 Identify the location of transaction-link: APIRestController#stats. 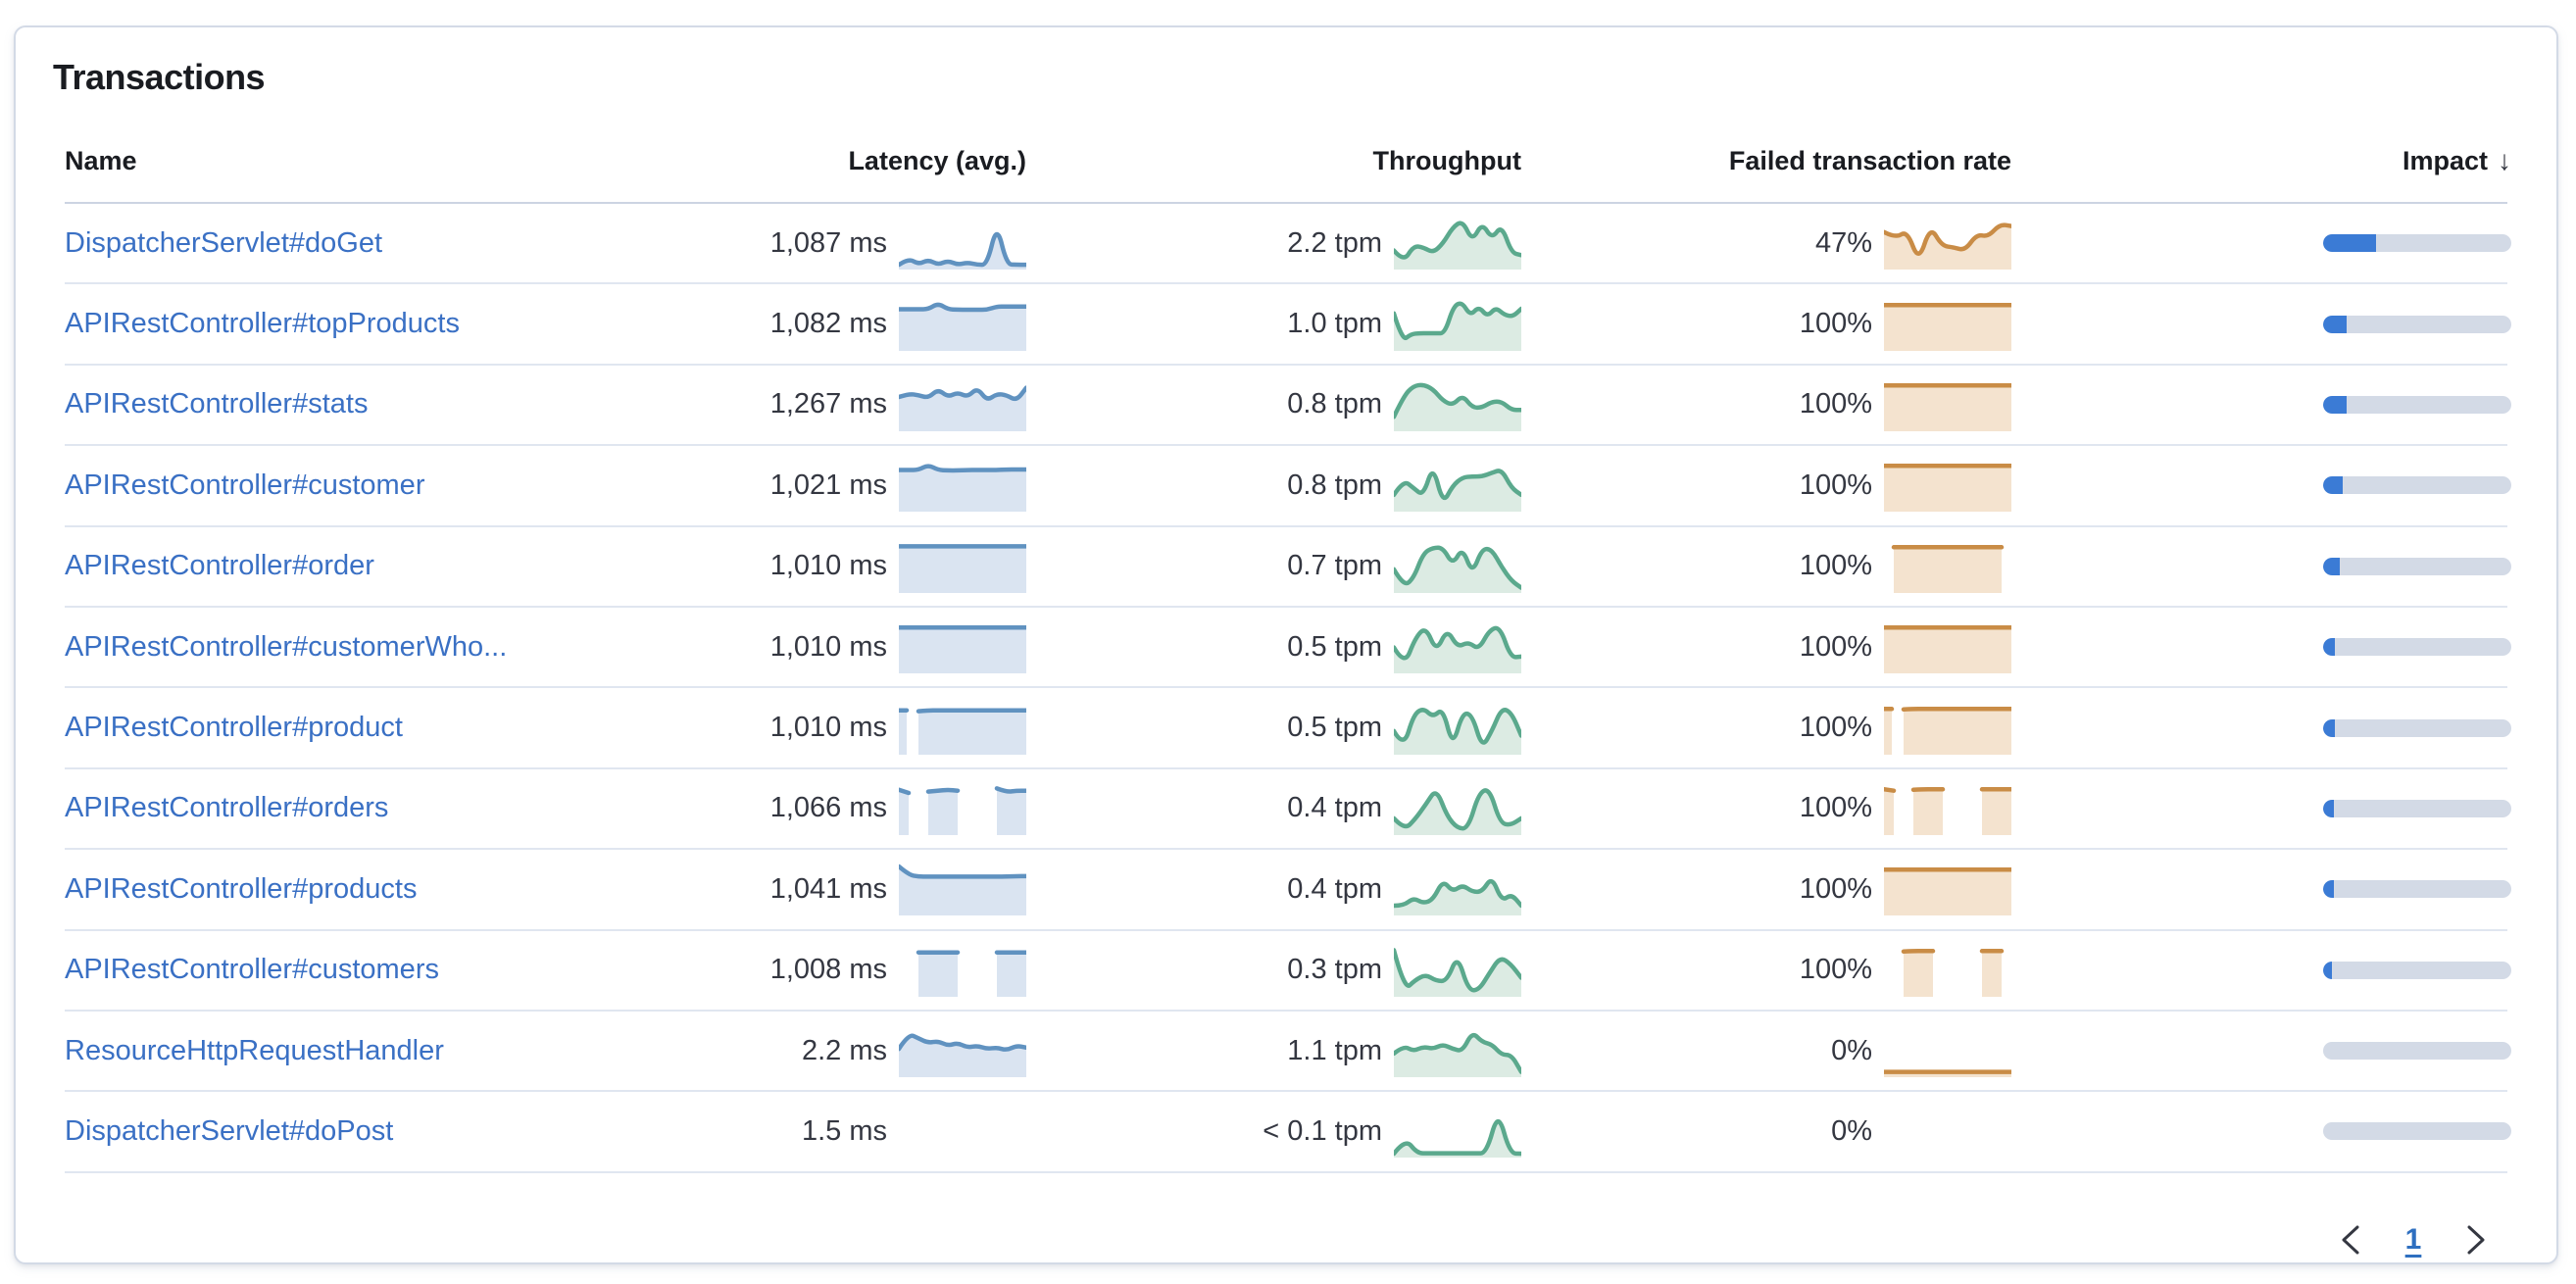
(217, 404).